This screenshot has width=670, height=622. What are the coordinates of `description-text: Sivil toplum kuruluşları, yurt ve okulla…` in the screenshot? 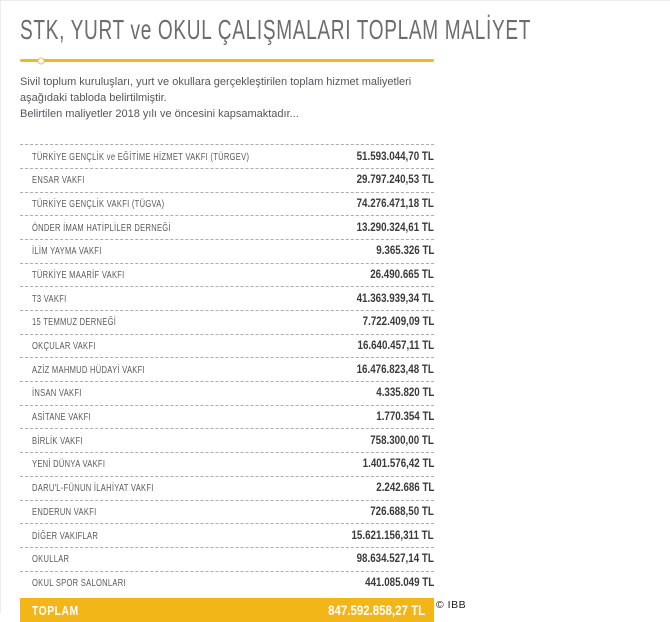 It's located at (240, 99).